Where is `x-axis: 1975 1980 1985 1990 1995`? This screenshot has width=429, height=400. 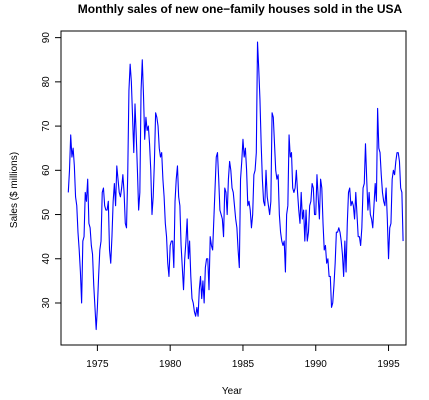
x-axis: 1975 1980 1985 1990 1995 is located at coordinates (243, 357).